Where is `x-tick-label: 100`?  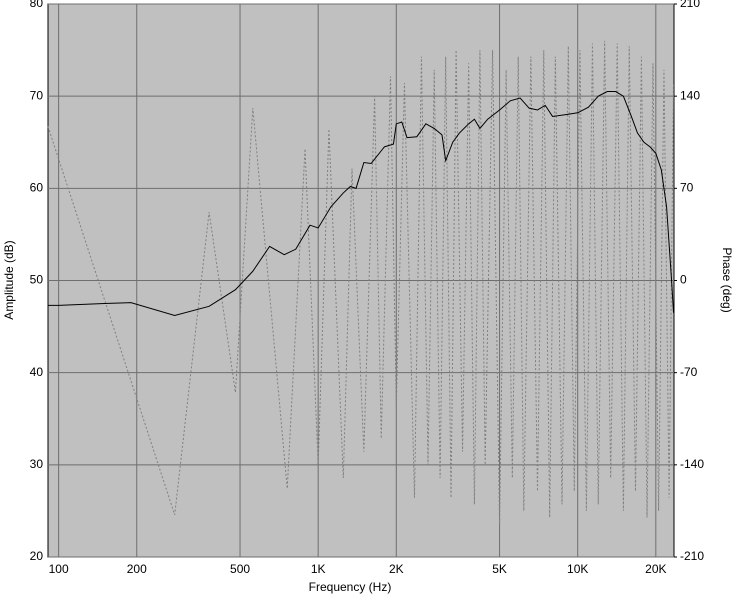 x-tick-label: 100 is located at coordinates (59, 569).